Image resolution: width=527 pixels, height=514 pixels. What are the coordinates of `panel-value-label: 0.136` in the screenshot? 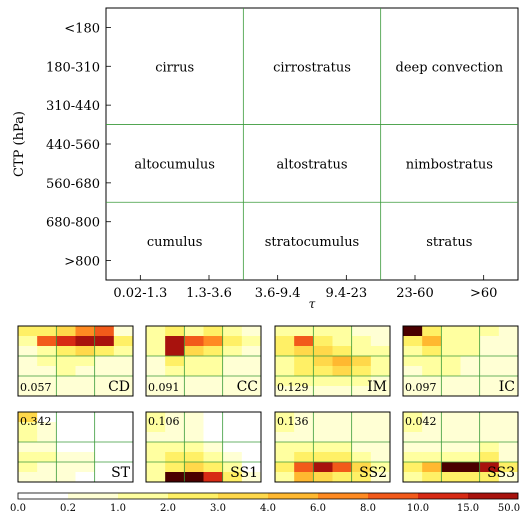 It's located at (293, 421).